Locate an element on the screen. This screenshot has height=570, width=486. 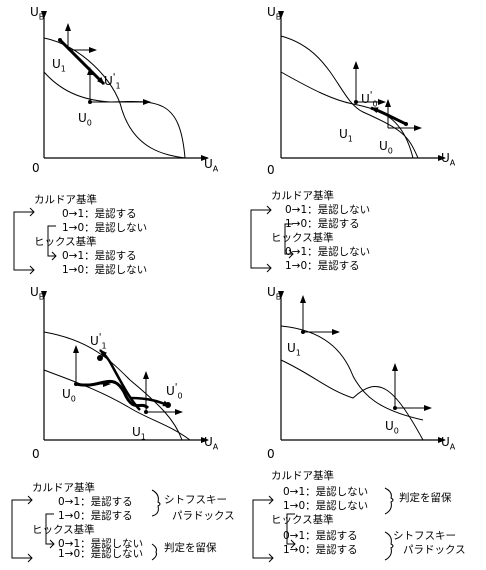
kaldor-title-3: カルドア基準 is located at coordinates (63, 488).